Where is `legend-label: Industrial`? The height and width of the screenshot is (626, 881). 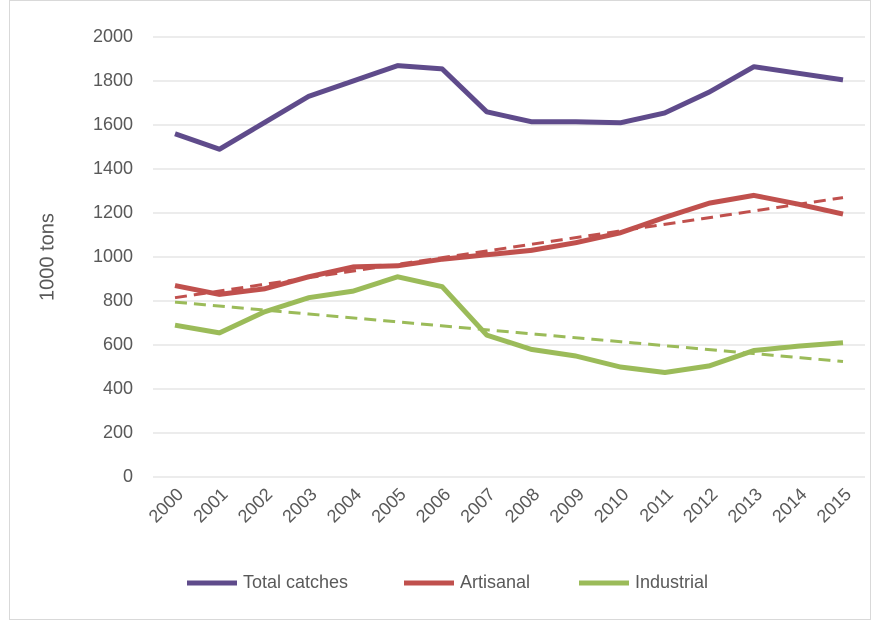
legend-label: Industrial is located at coordinates (671, 582).